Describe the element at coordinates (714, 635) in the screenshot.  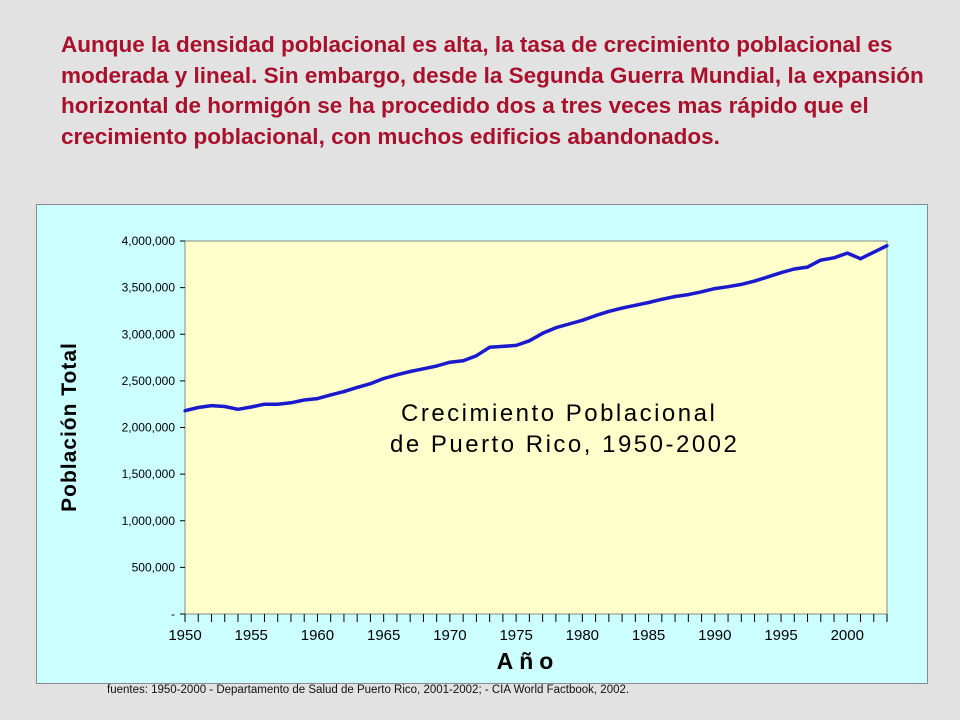
I see `x-tick-label: 1990` at that location.